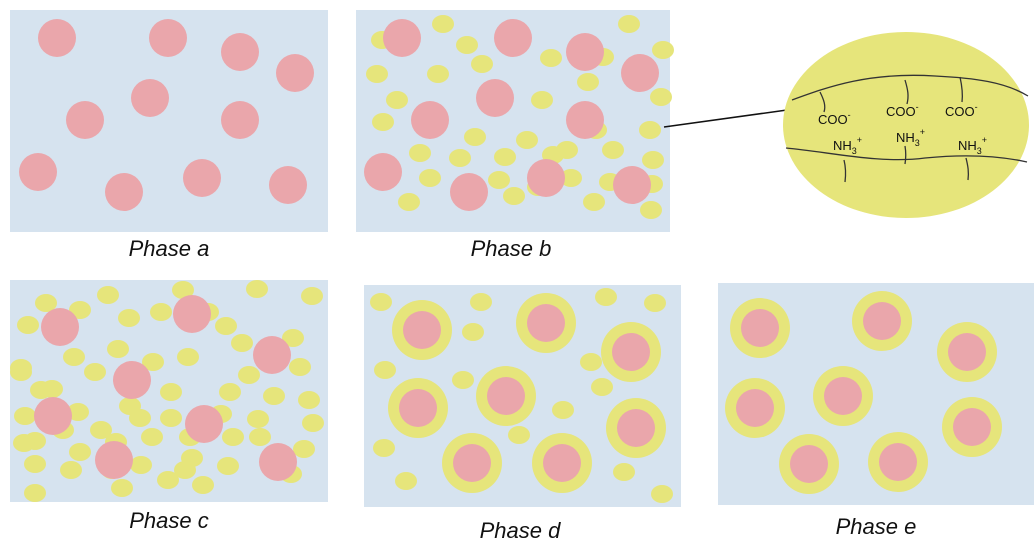 This screenshot has height=544, width=1034. Describe the element at coordinates (910, 87) in the screenshot. I see `polymer-chain-top` at that location.